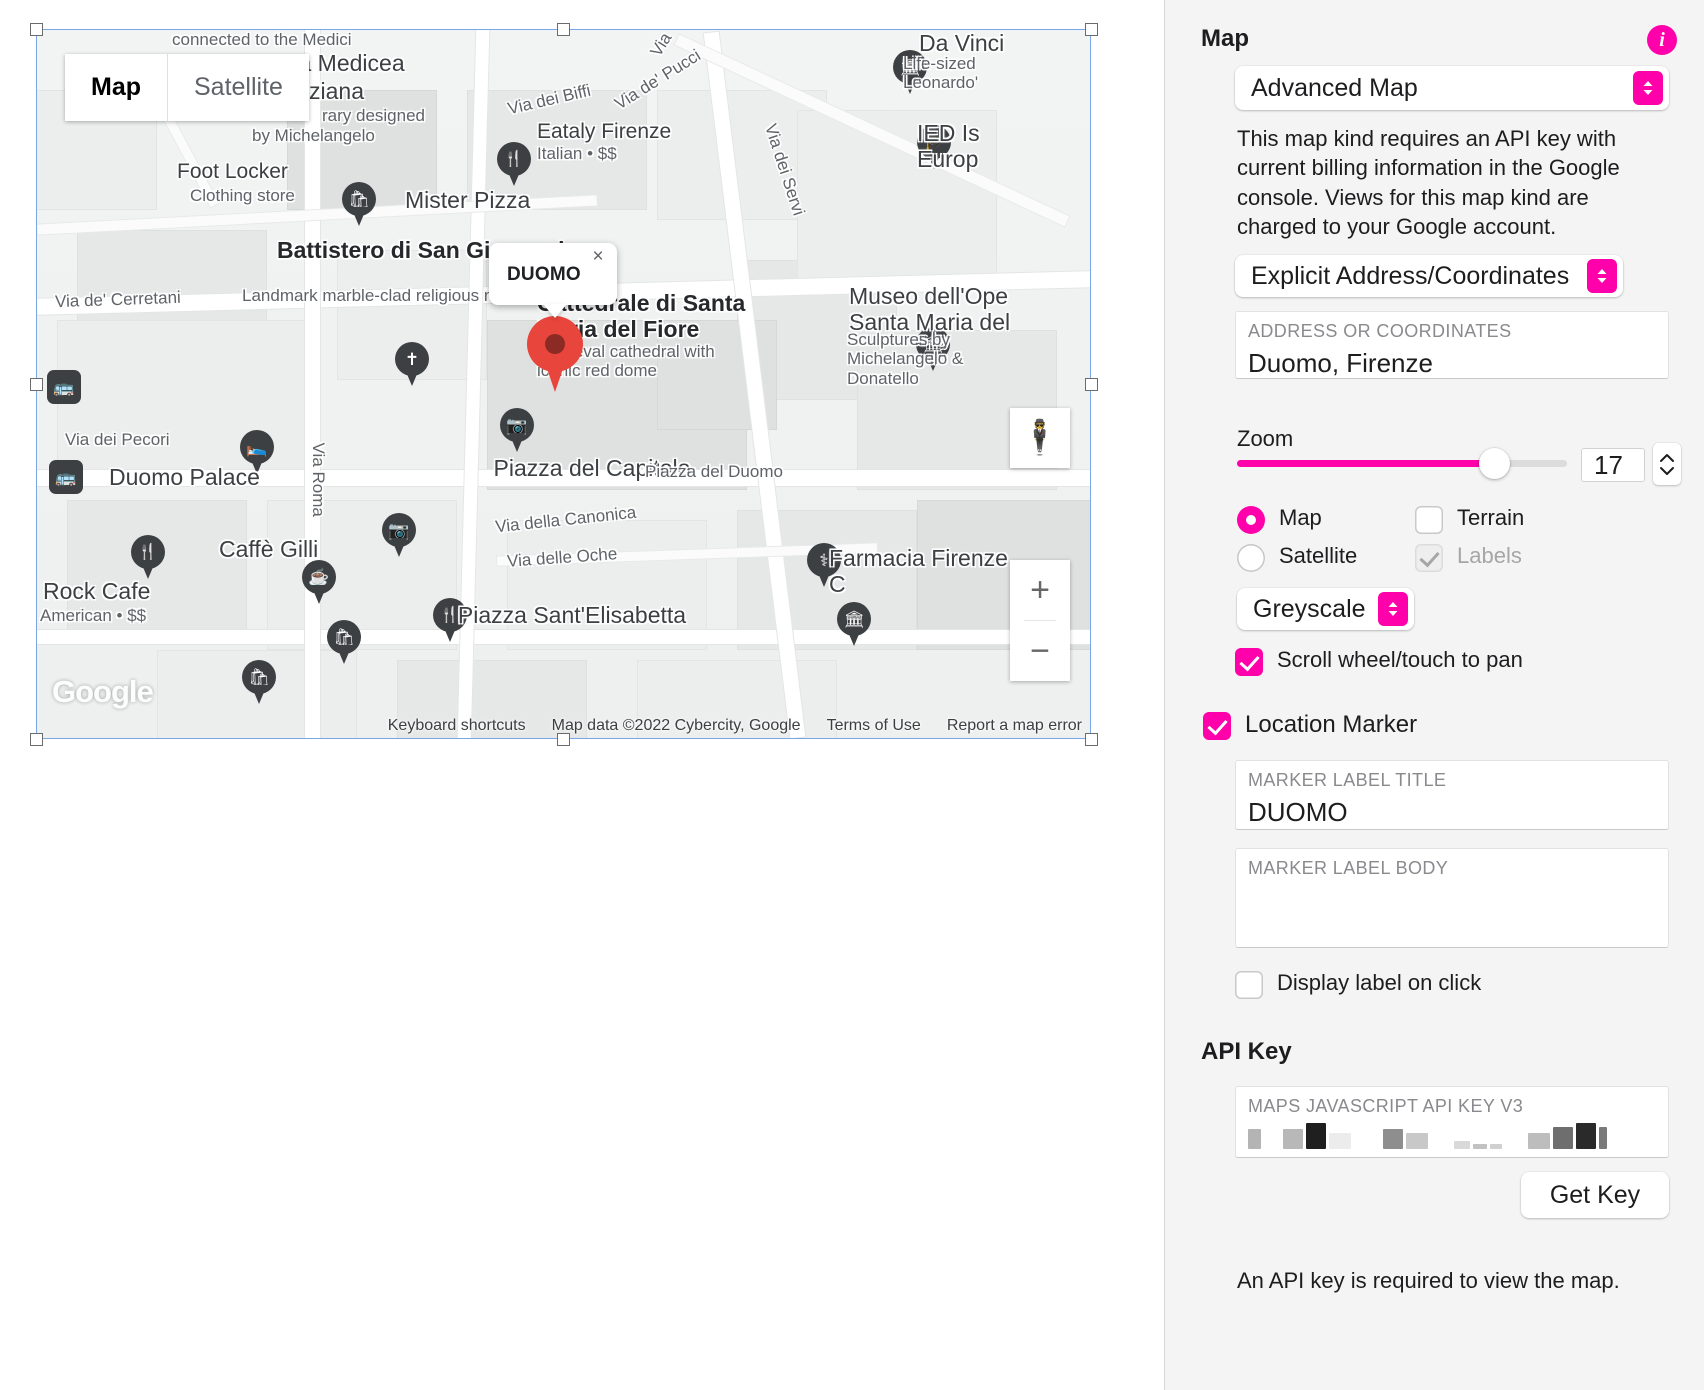 The height and width of the screenshot is (1390, 1704). I want to click on location-mode-select: Explicit Address/Coordinates, so click(1429, 276).